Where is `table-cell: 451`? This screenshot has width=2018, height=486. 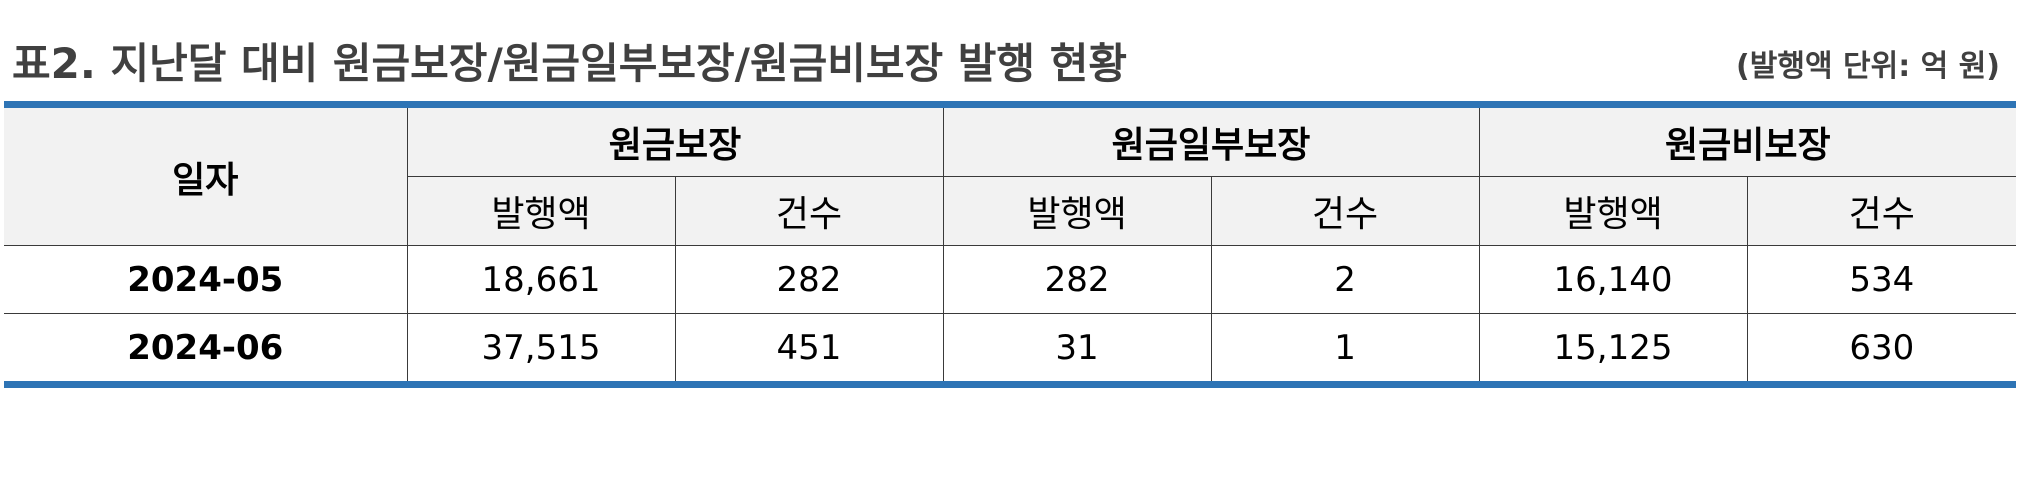 table-cell: 451 is located at coordinates (809, 349).